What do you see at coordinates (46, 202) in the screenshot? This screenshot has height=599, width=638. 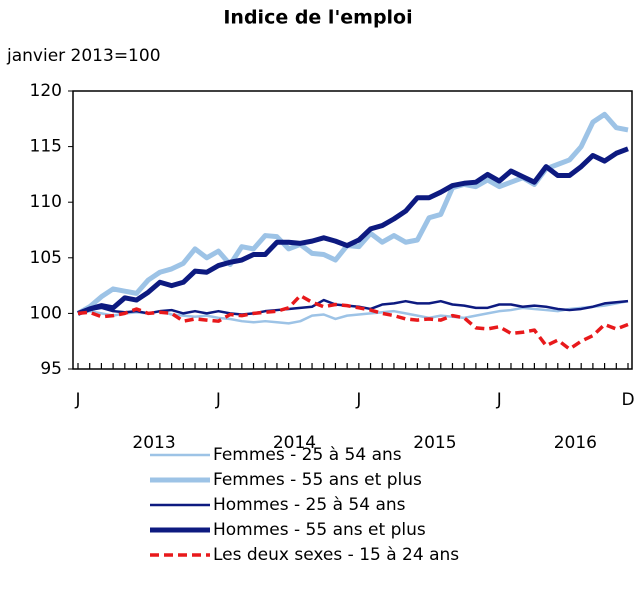 I see `y-tick-label: 110` at bounding box center [46, 202].